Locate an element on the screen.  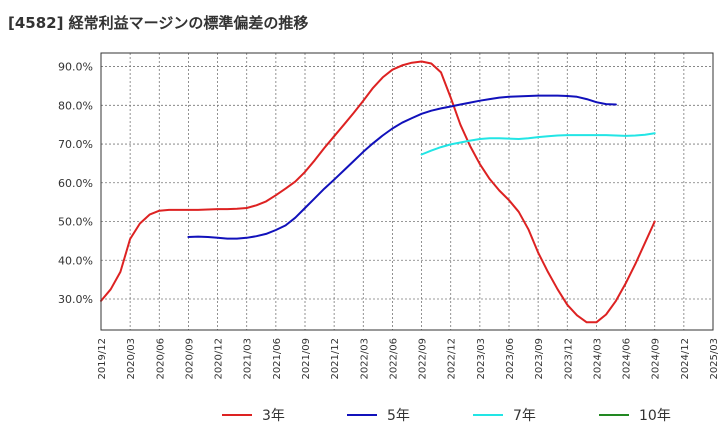
y-axis-ticks: 30.0% 40.0% 50.0% 60.0% 70.0% 80.0% 90.0% is located at coordinates (75, 183).